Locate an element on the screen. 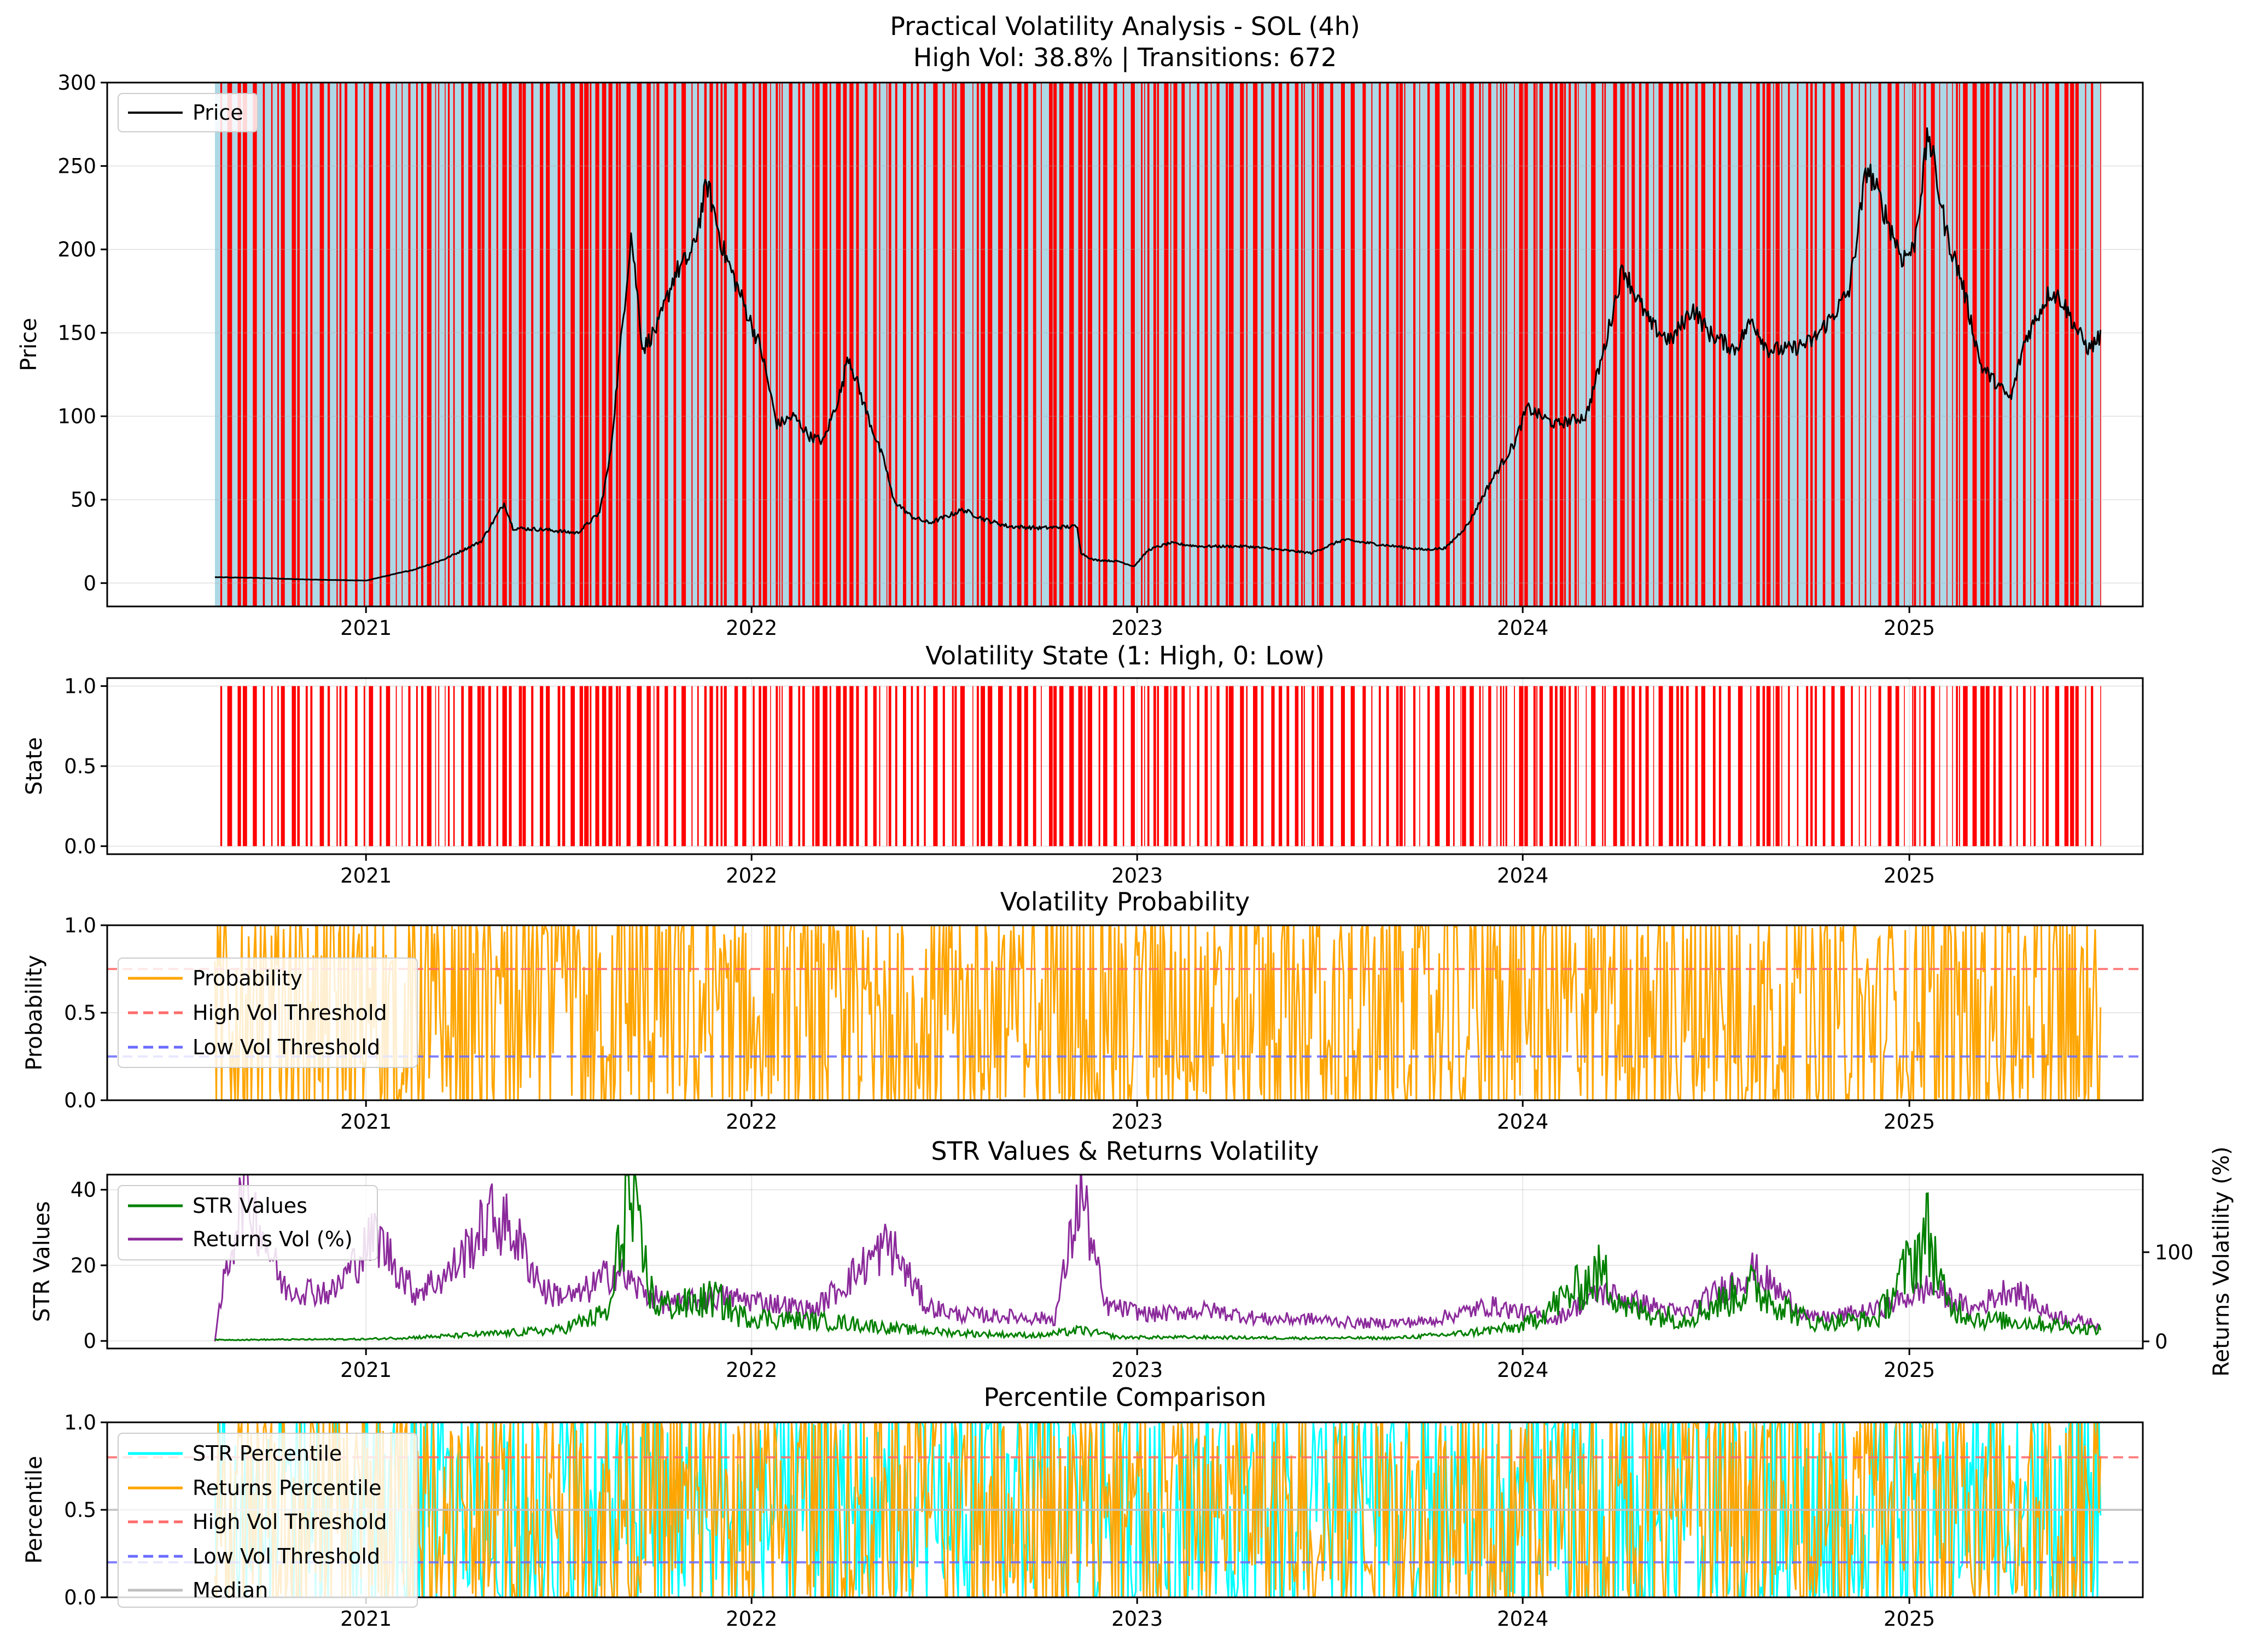  y-tick-label: 40 is located at coordinates (83, 1190).